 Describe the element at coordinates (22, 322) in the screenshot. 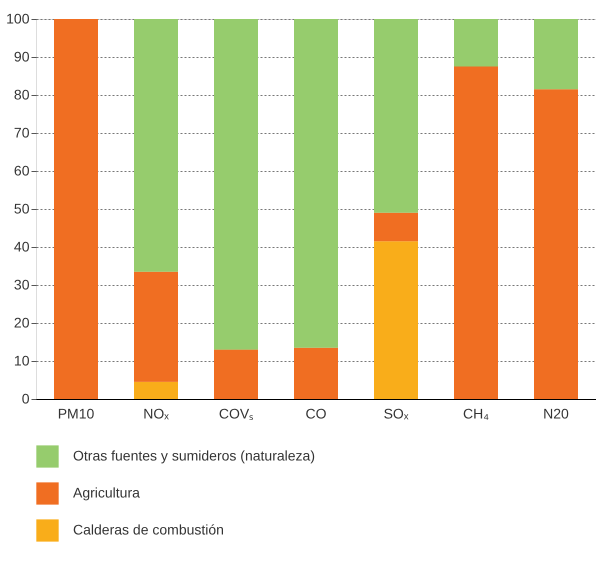

I see `y-tick-label: 20` at that location.